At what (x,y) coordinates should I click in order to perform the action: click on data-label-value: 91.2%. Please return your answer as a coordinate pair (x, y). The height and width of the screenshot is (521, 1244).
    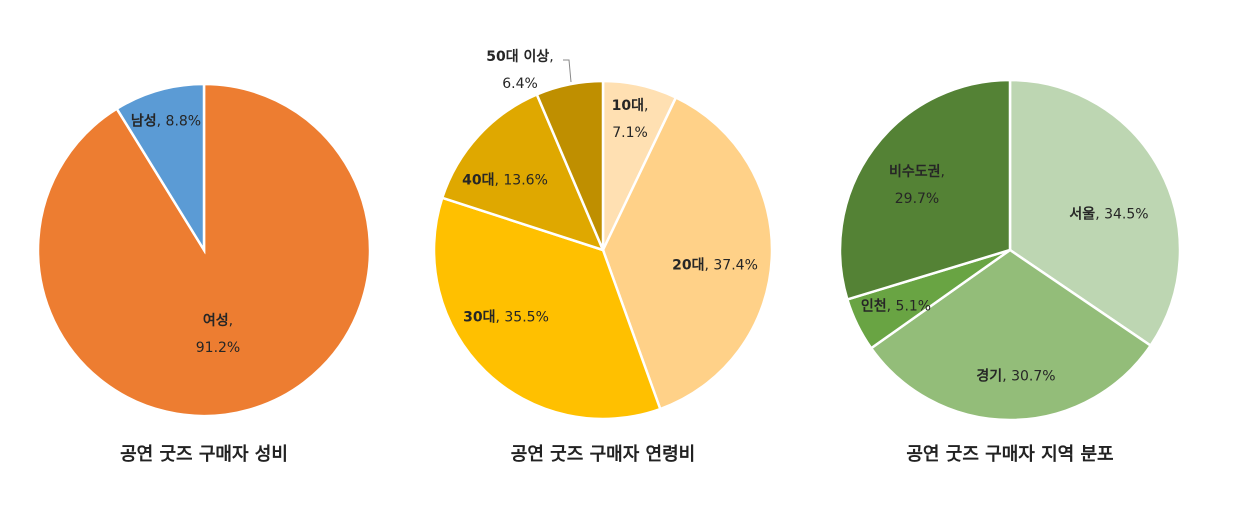
    Looking at the image, I should click on (218, 348).